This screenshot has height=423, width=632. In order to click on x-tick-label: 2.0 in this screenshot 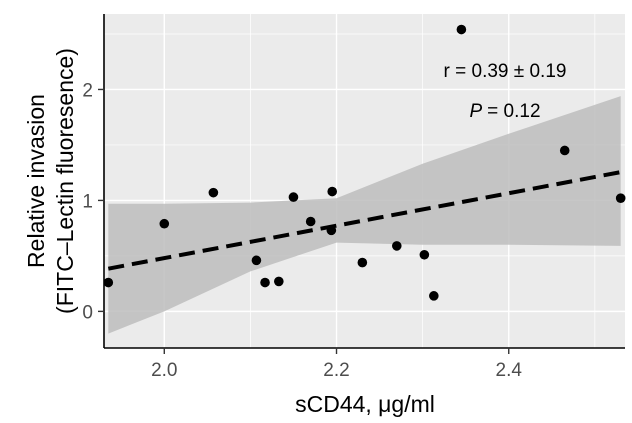, I will do `click(164, 370)`.